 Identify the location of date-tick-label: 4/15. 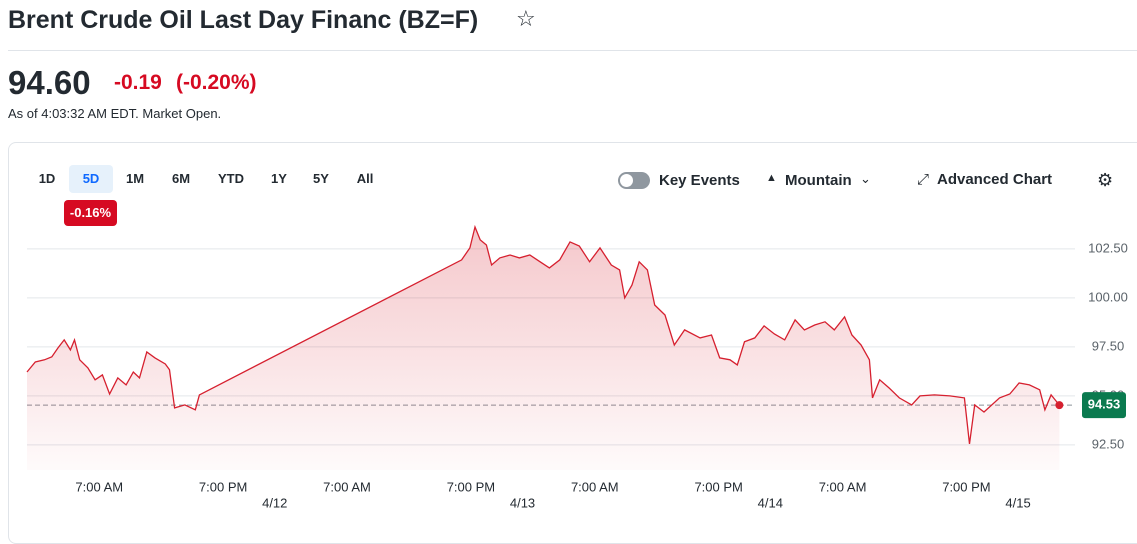
(1017, 502).